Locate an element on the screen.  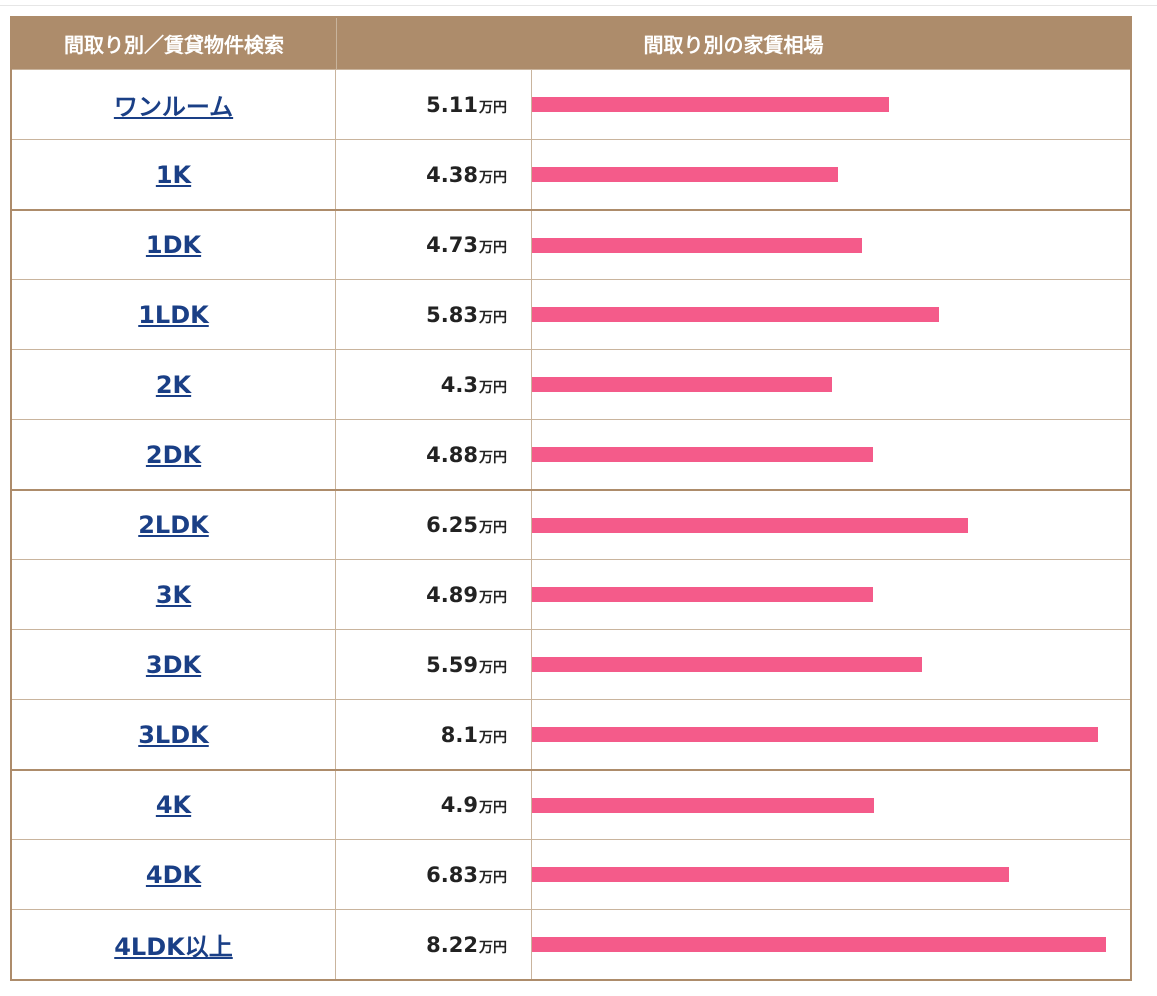
header-layout-search: 間取り別／賃貸物件検索 is located at coordinates (174, 43).